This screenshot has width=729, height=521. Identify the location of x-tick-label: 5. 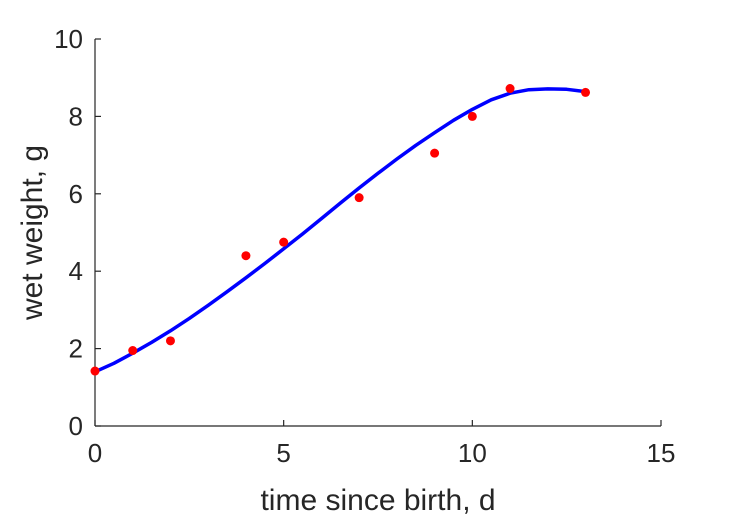
(283, 453).